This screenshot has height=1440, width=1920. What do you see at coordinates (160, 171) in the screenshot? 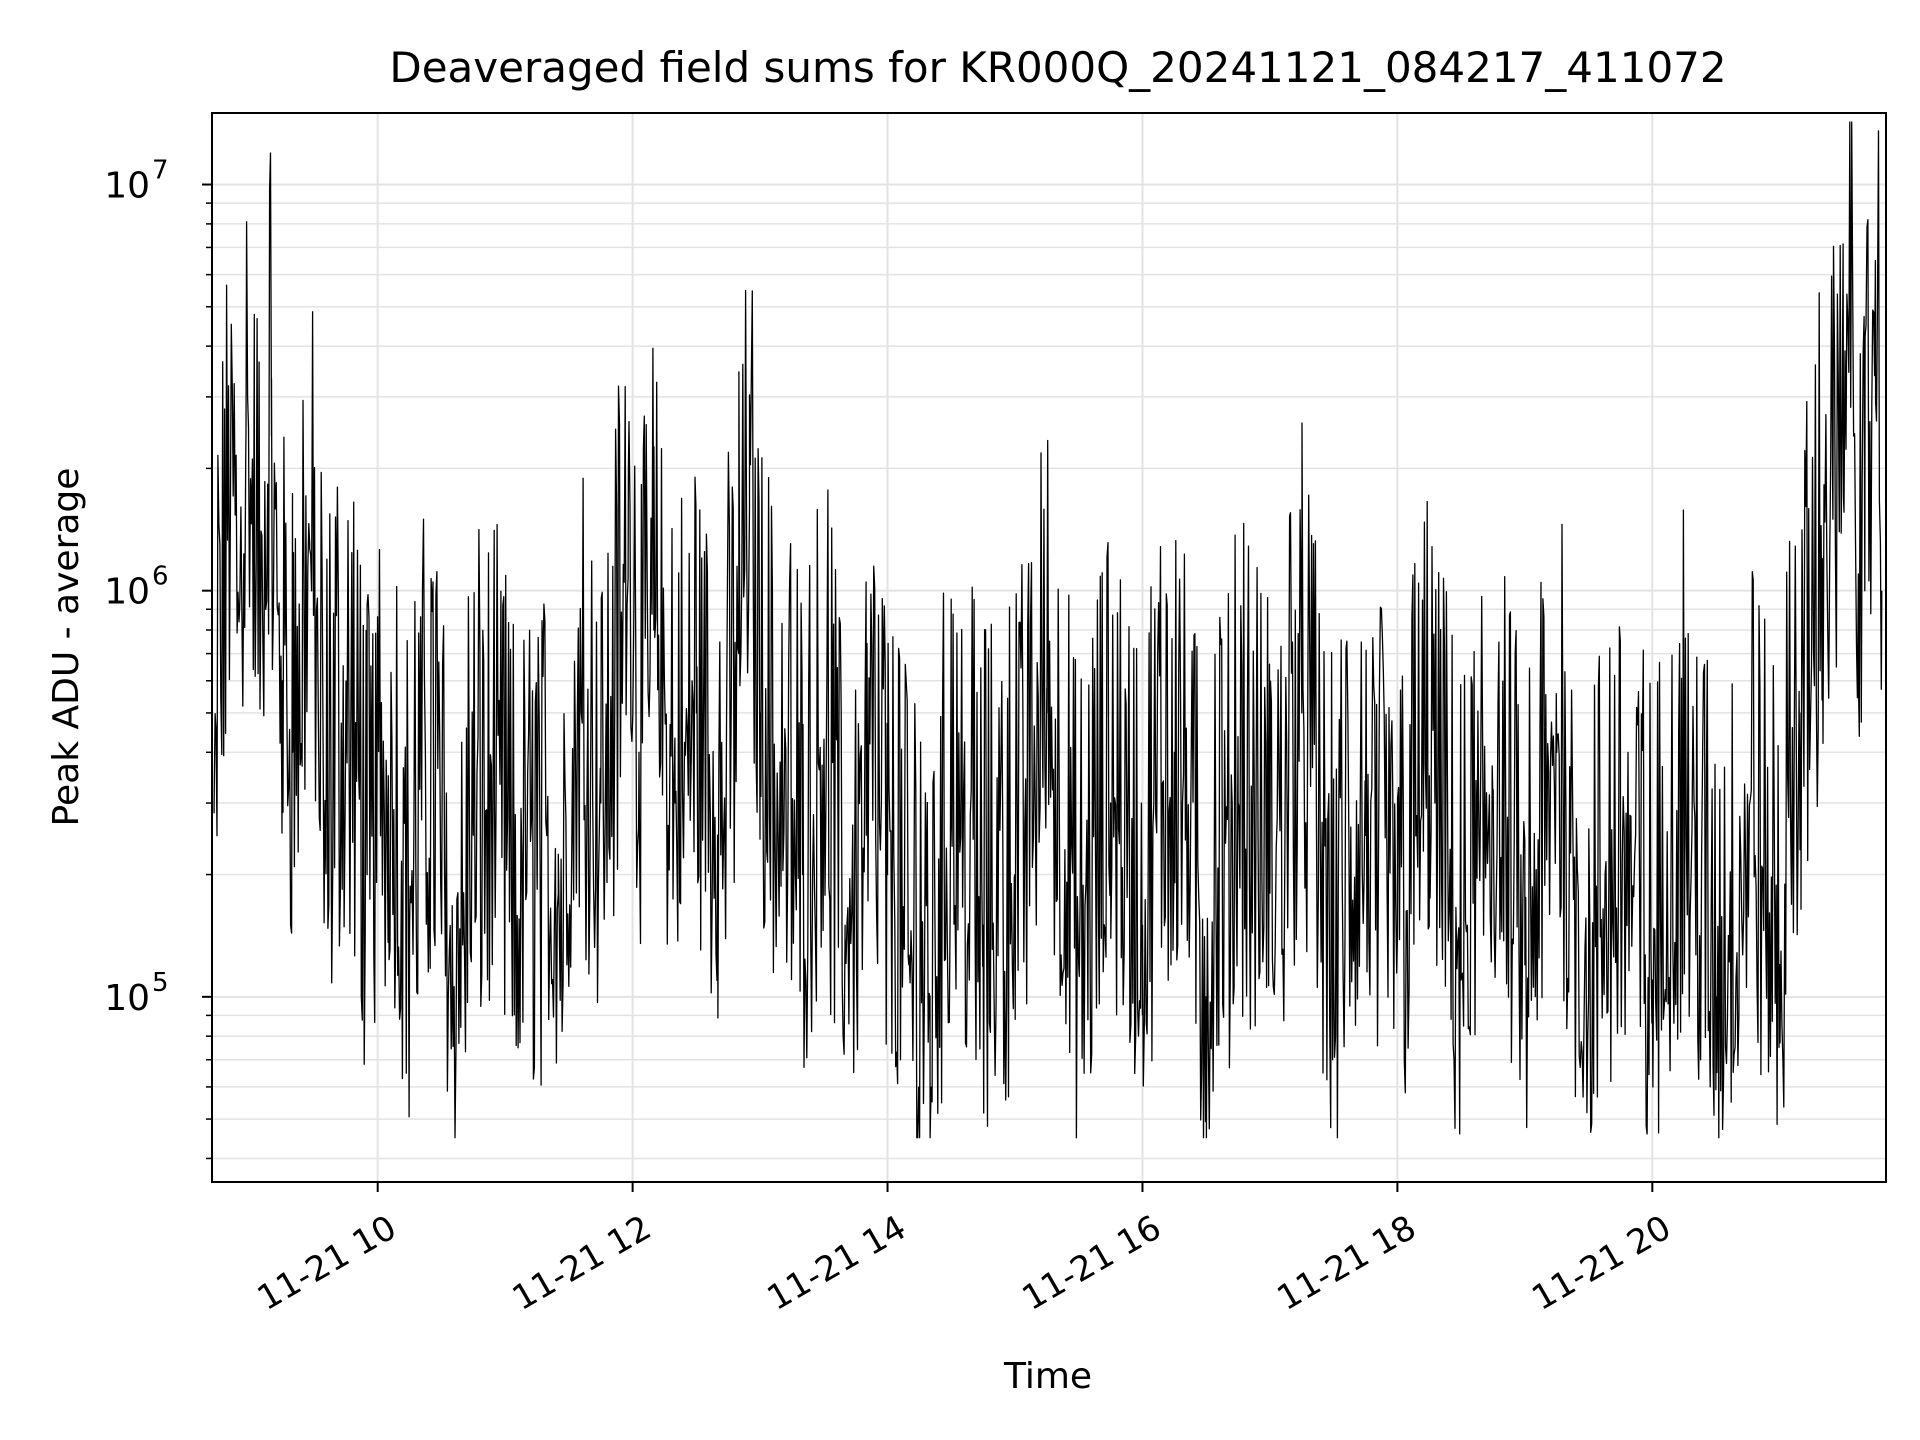
I see `y-tick-exponent: 7` at bounding box center [160, 171].